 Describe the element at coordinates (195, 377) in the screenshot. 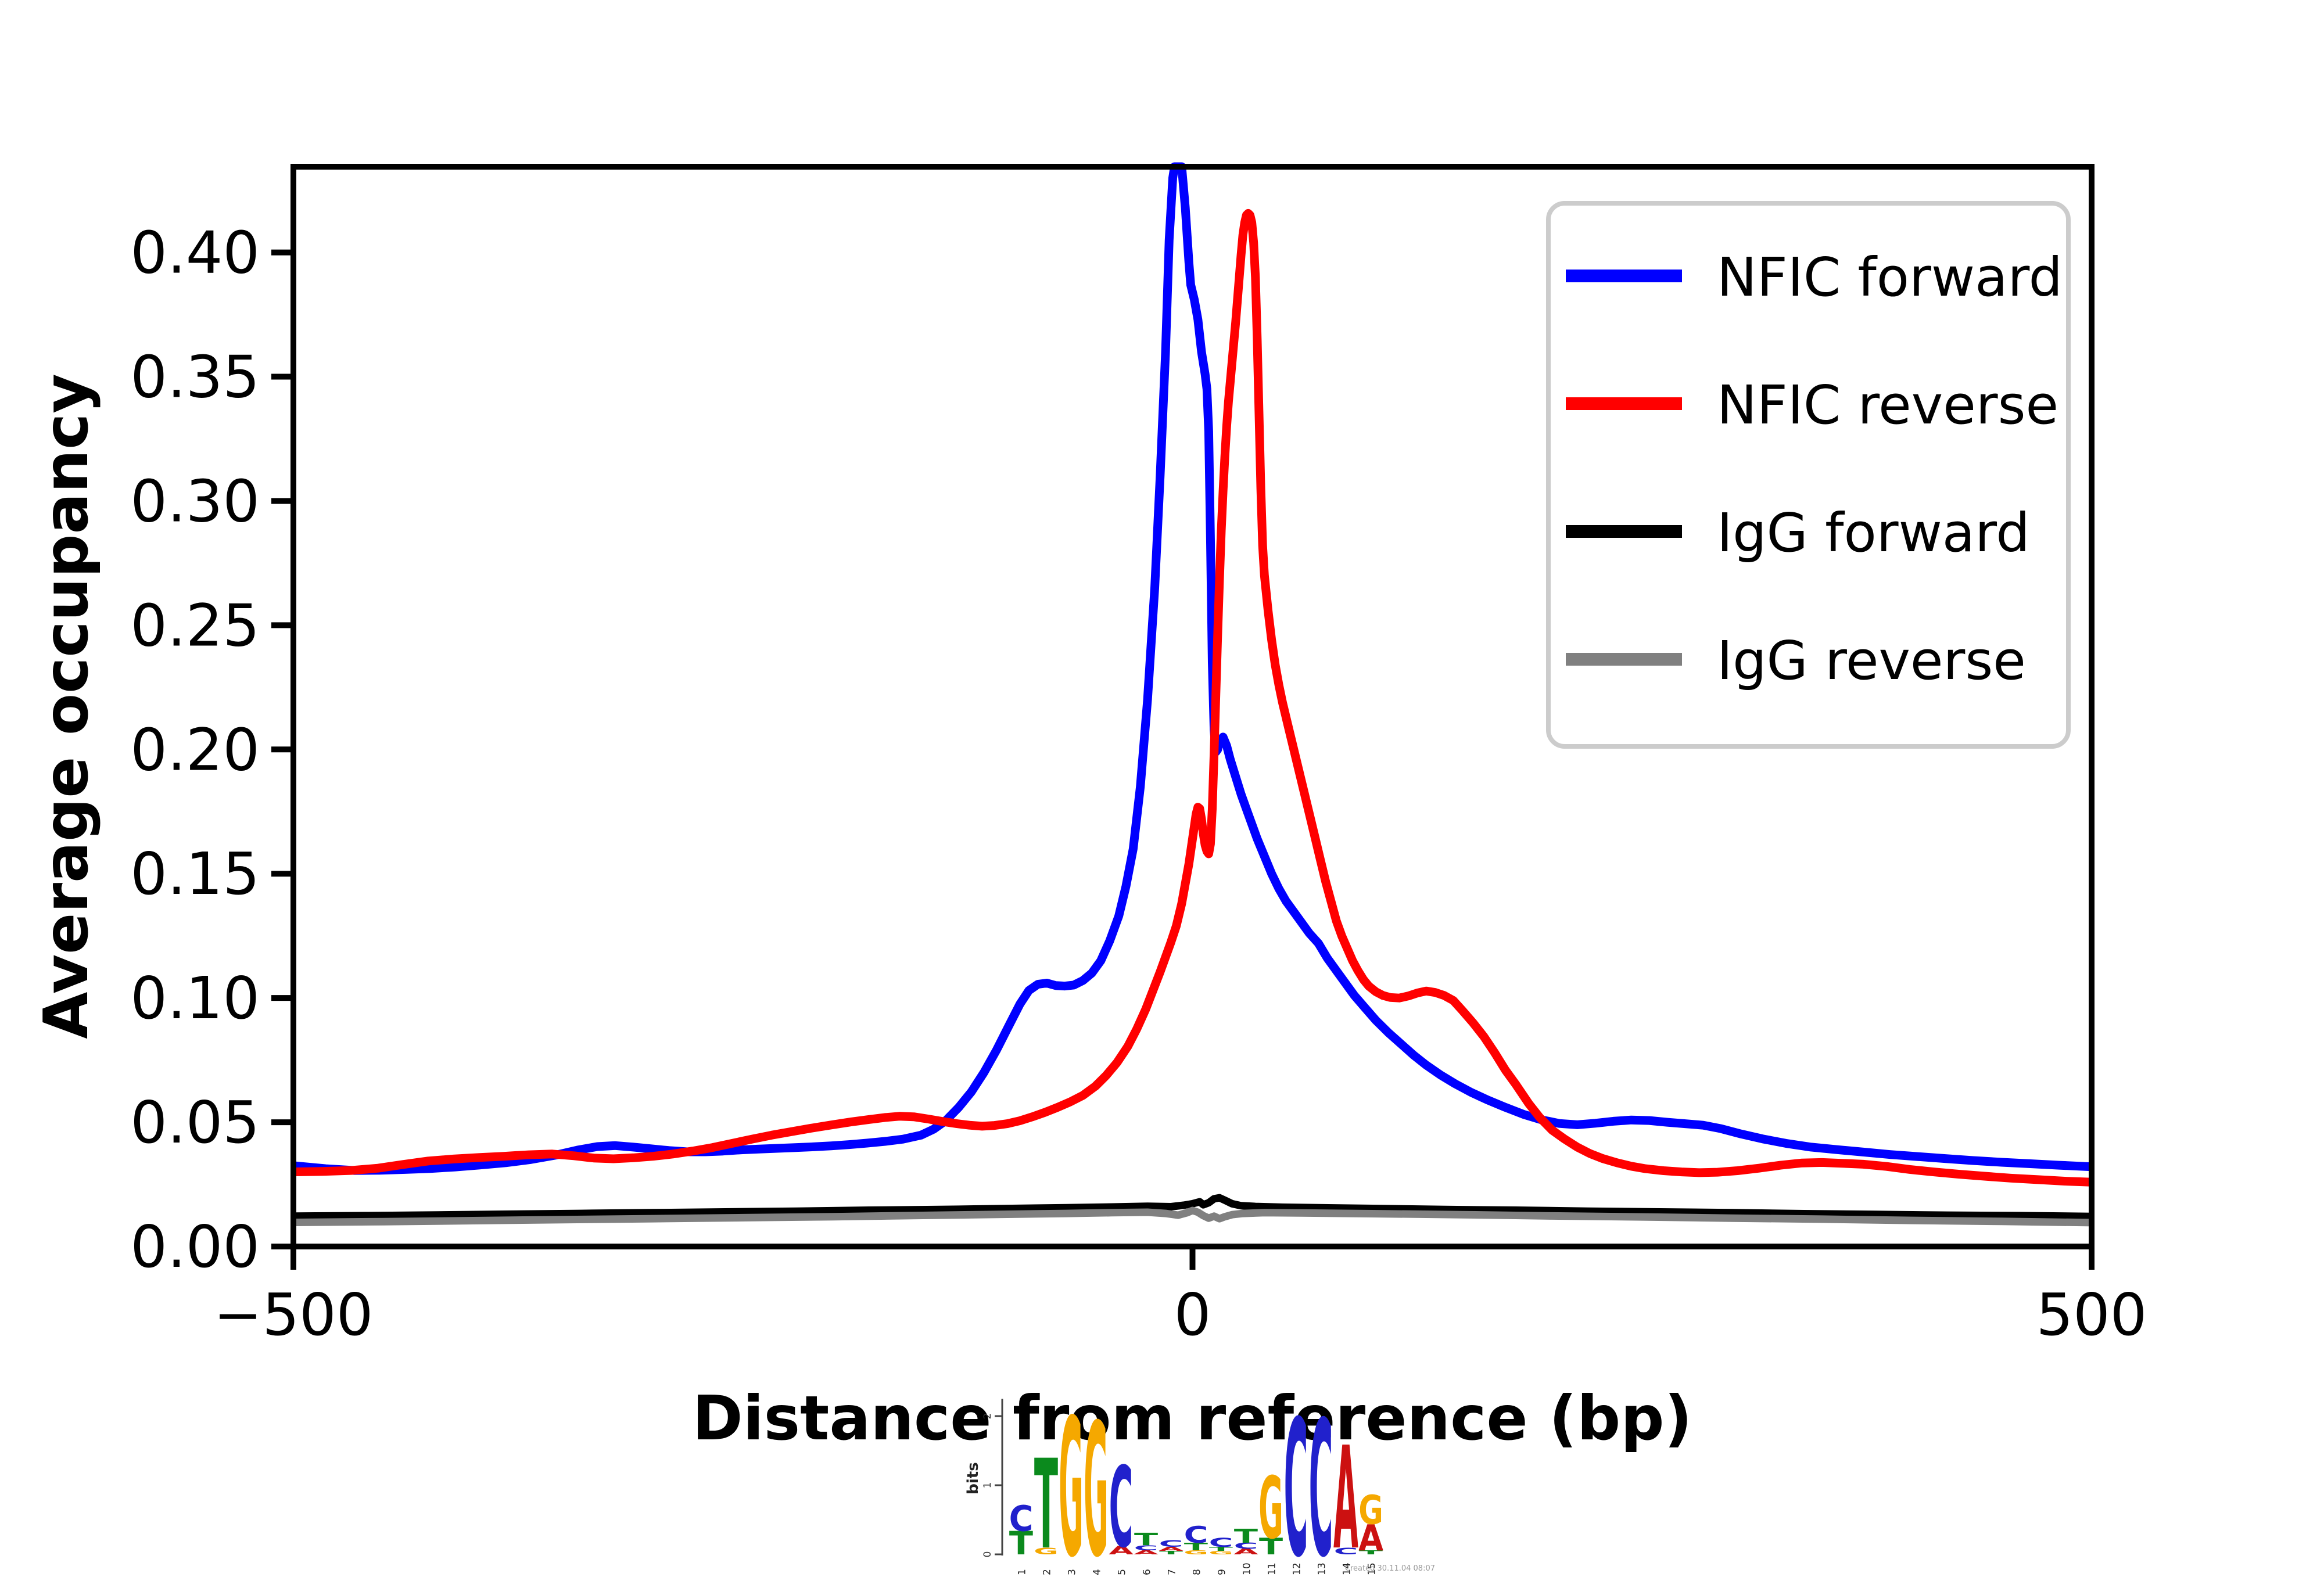

I see `y-tick-label: 0.35` at that location.